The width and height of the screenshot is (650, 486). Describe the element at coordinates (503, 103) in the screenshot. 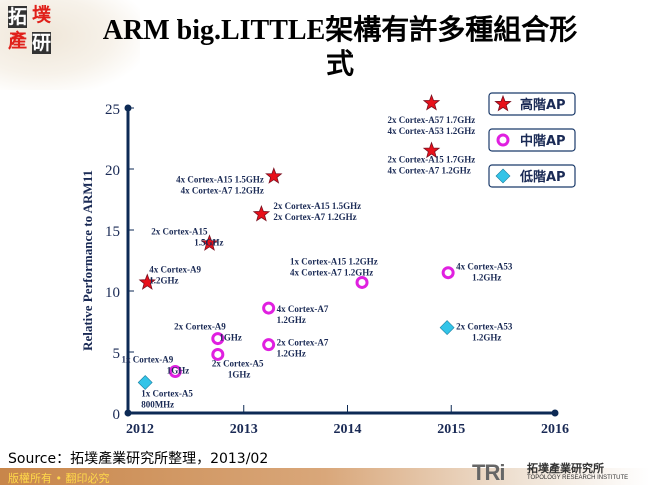

I see `legend-marker-star` at that location.